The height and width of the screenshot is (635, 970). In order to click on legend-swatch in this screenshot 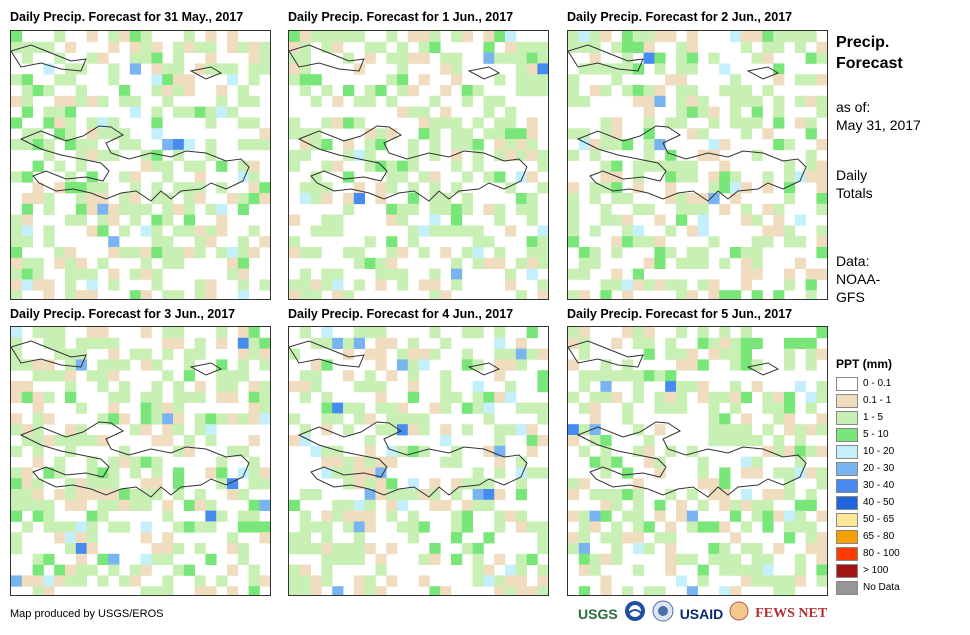, I will do `click(847, 587)`.